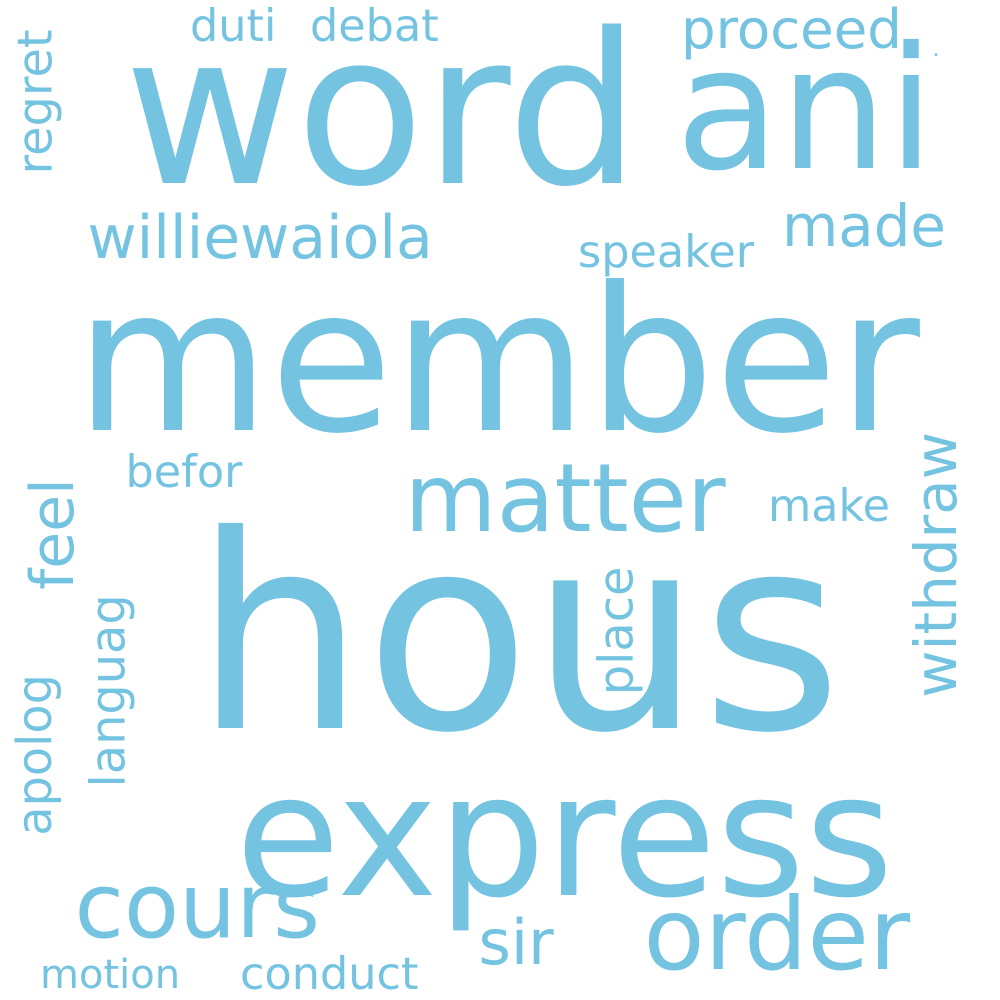 This screenshot has width=1000, height=1000. What do you see at coordinates (777, 934) in the screenshot?
I see `word-order: order` at bounding box center [777, 934].